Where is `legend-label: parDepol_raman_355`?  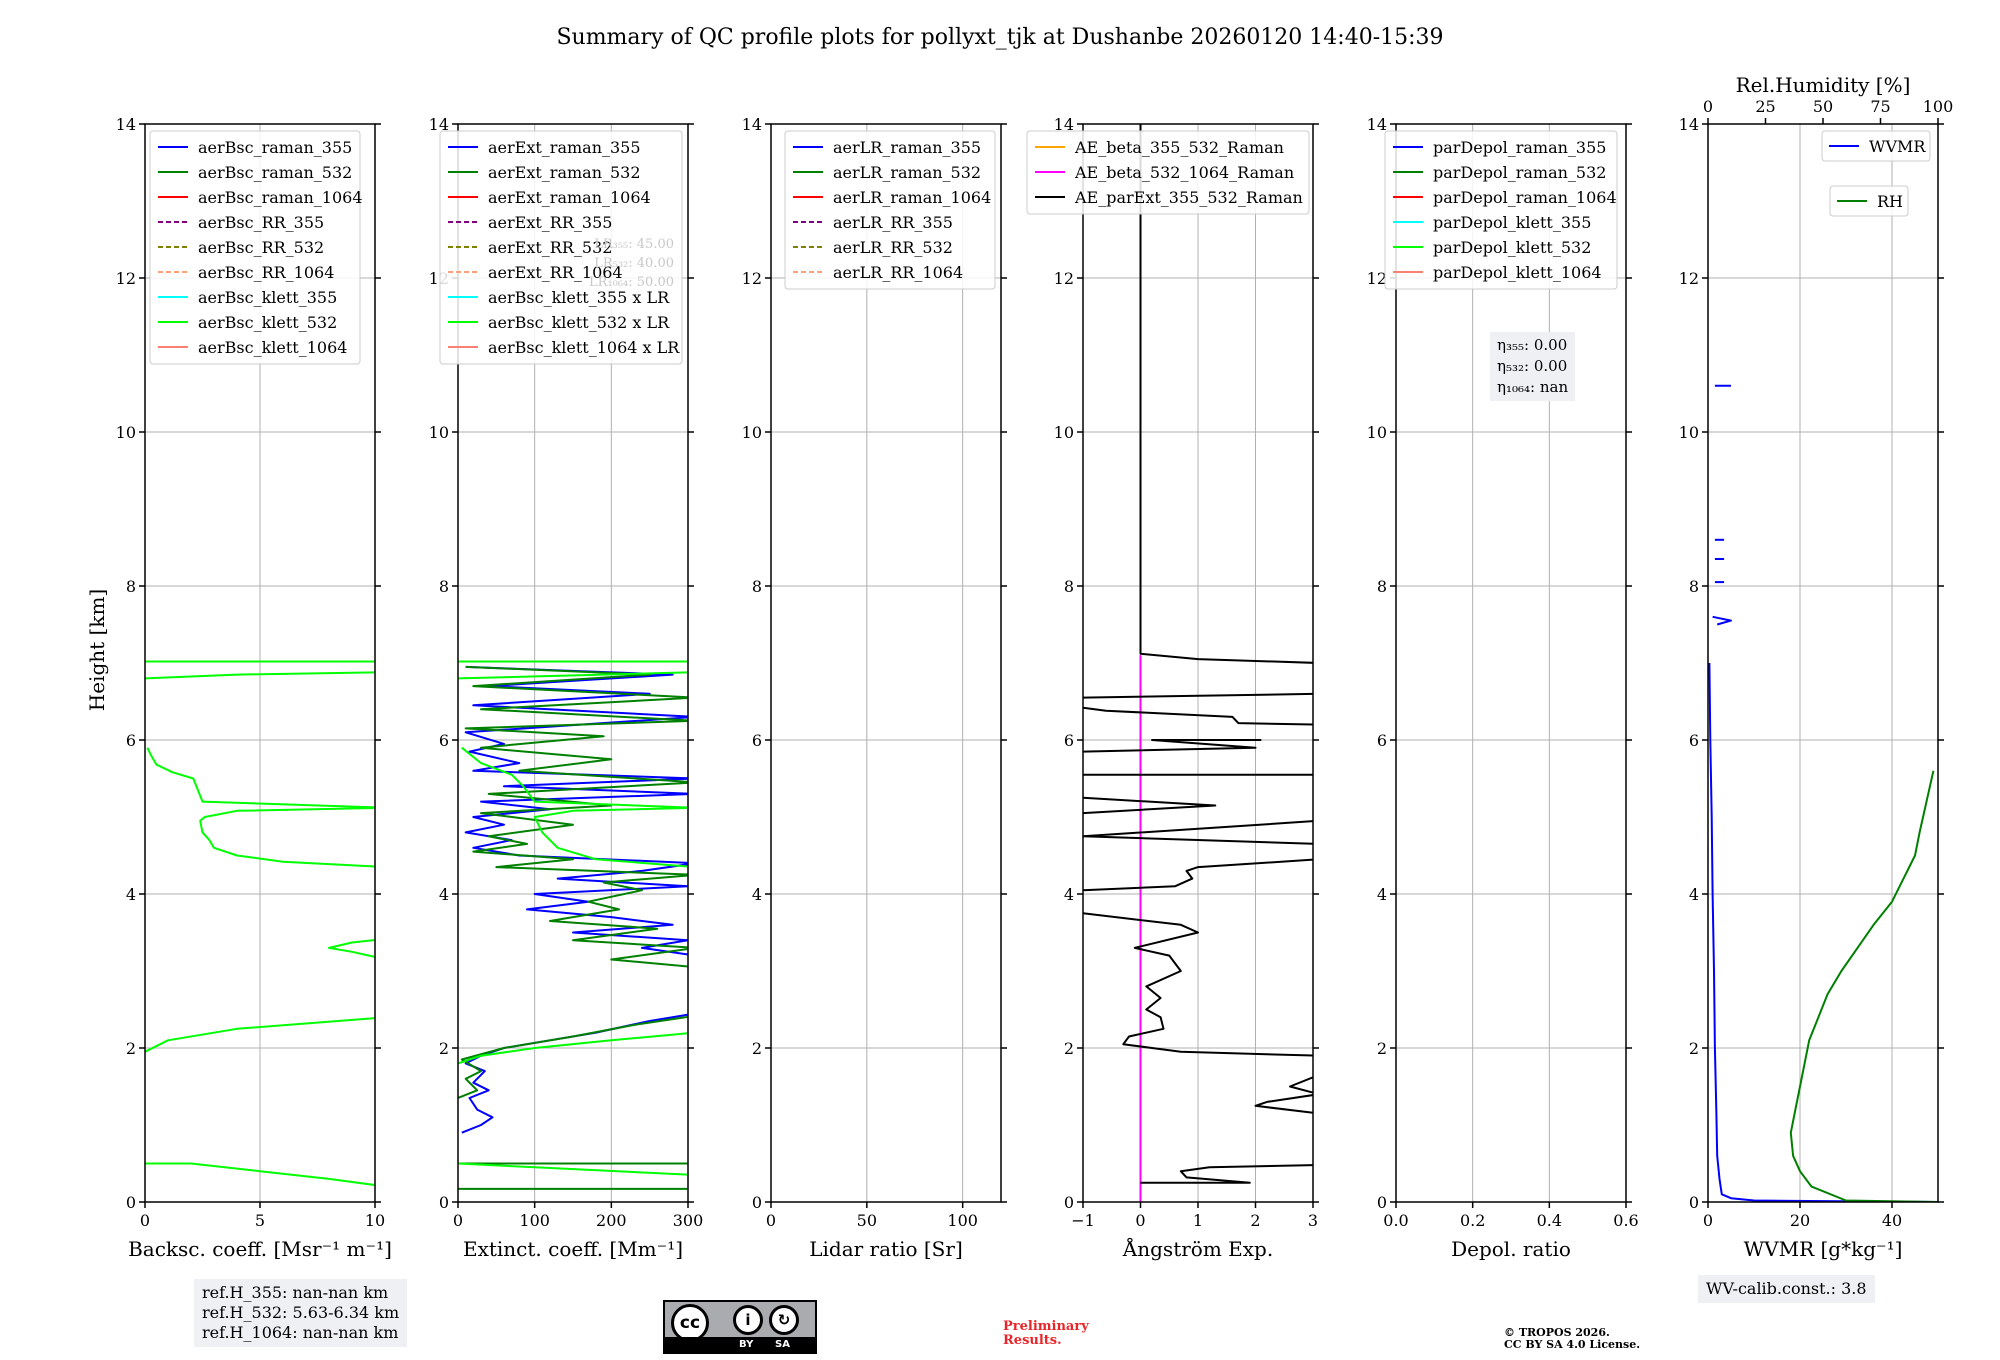
legend-label: parDepol_raman_355 is located at coordinates (1519, 147).